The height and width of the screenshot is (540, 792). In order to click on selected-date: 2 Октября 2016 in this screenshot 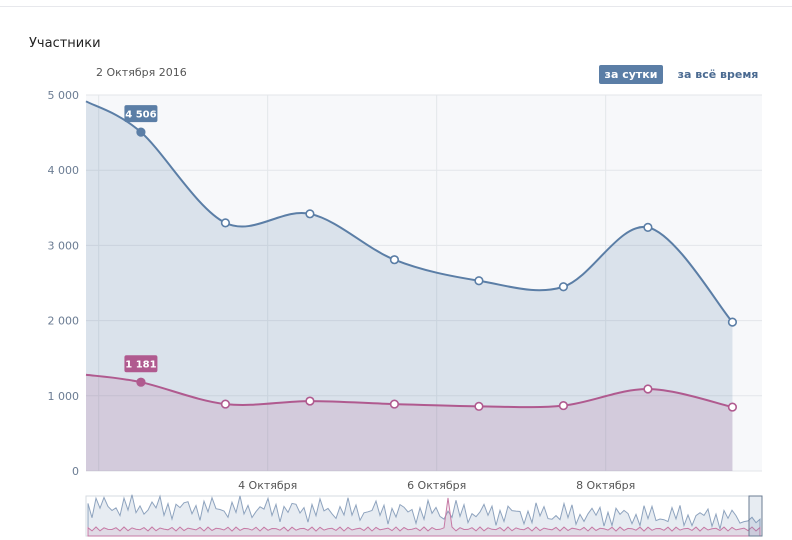, I will do `click(141, 72)`.